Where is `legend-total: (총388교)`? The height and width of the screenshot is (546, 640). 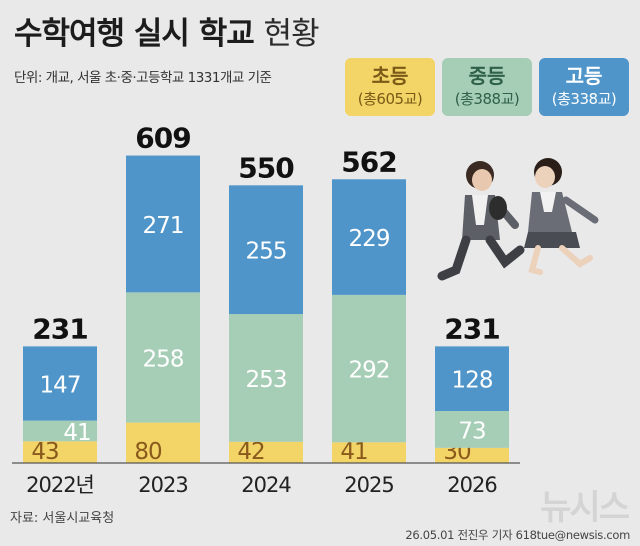 legend-total: (총388교) is located at coordinates (487, 99).